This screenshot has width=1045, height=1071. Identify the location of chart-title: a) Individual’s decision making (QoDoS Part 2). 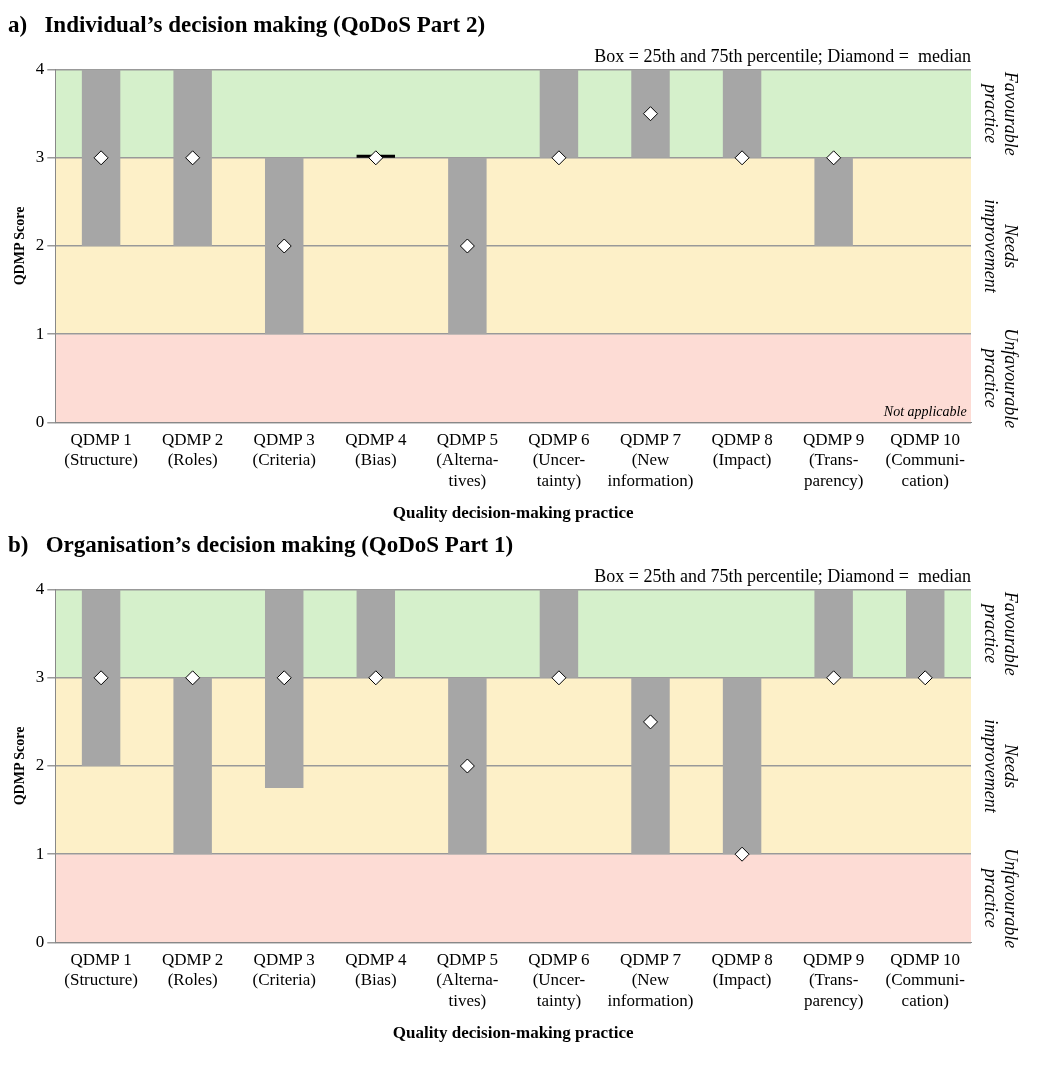
(247, 24).